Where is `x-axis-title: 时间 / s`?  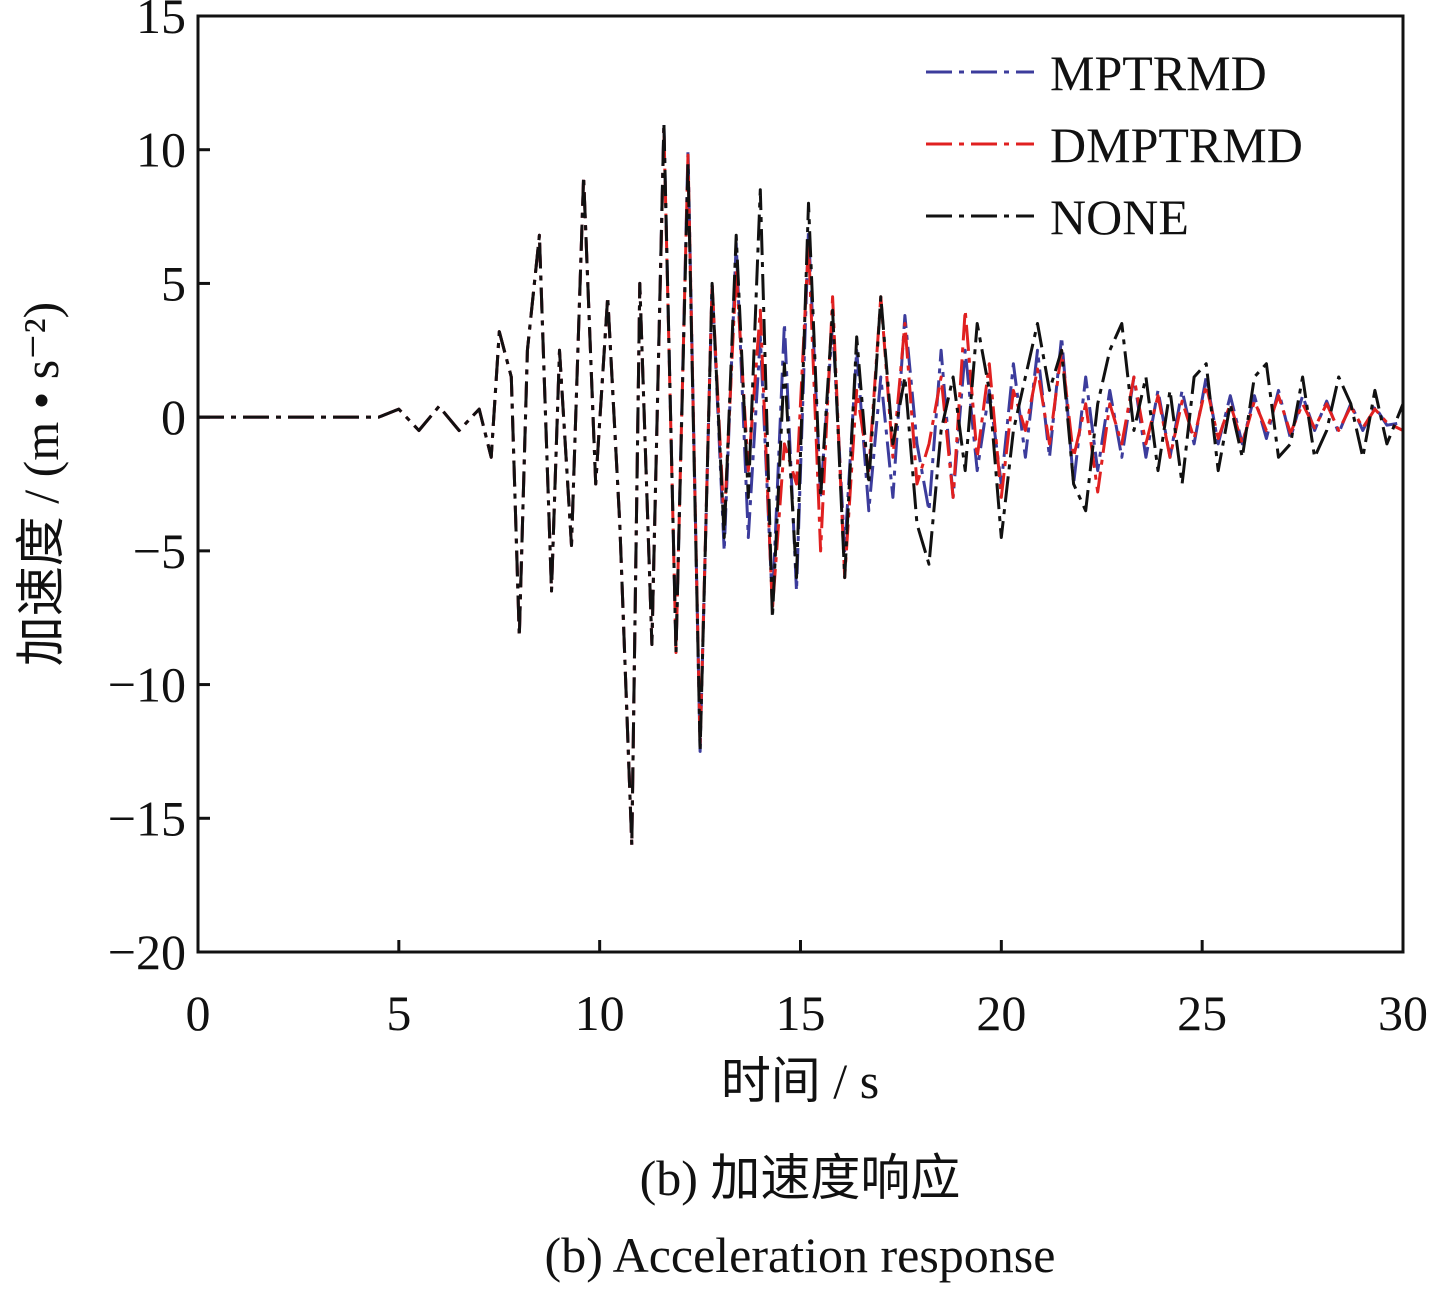
x-axis-title: 时间 / s is located at coordinates (800, 1081).